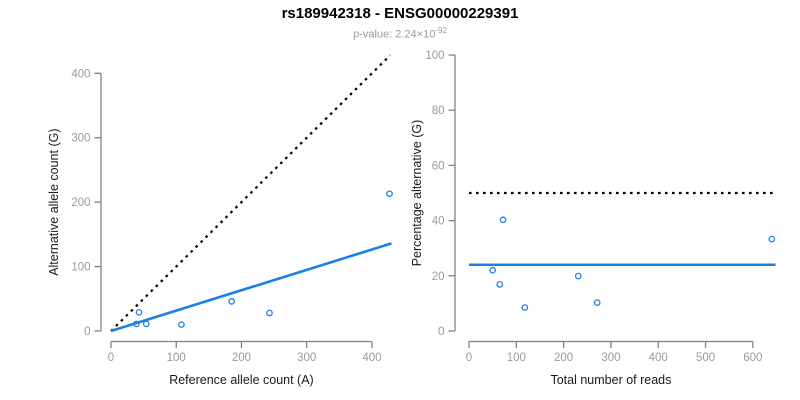 The height and width of the screenshot is (400, 800). I want to click on fit-line, so click(251, 287).